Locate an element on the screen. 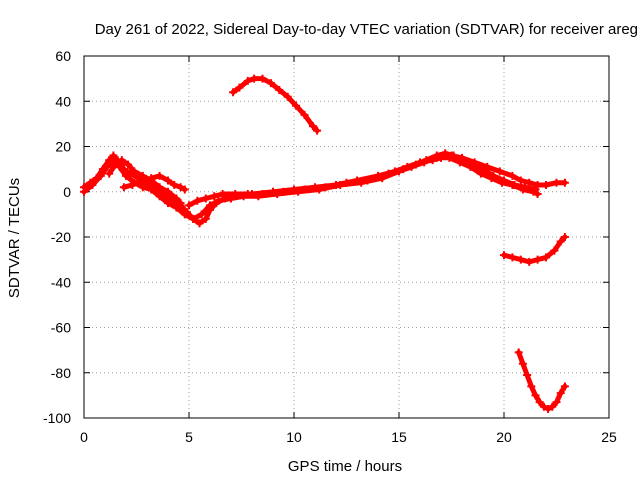 This screenshot has width=640, height=480. x-tick-label: 5 is located at coordinates (189, 437).